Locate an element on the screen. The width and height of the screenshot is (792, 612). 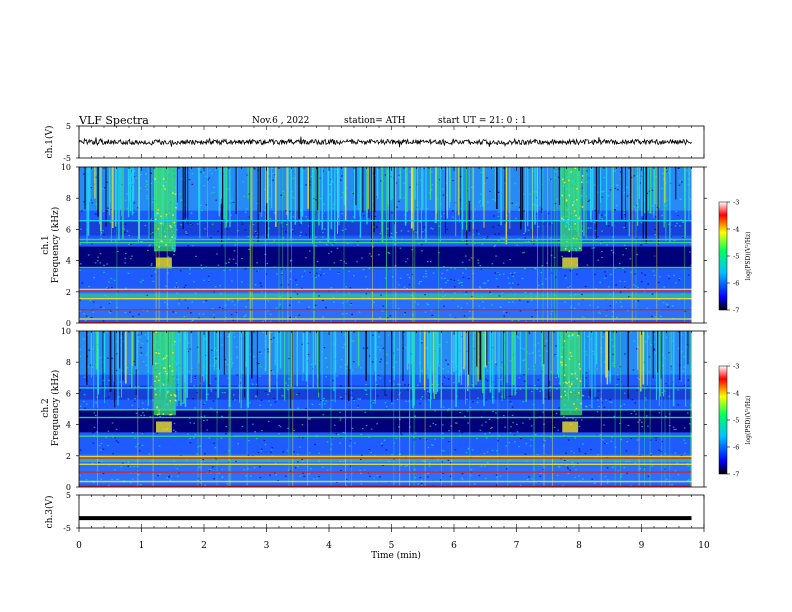
time-axis-label: Time (min) is located at coordinates (396, 555).